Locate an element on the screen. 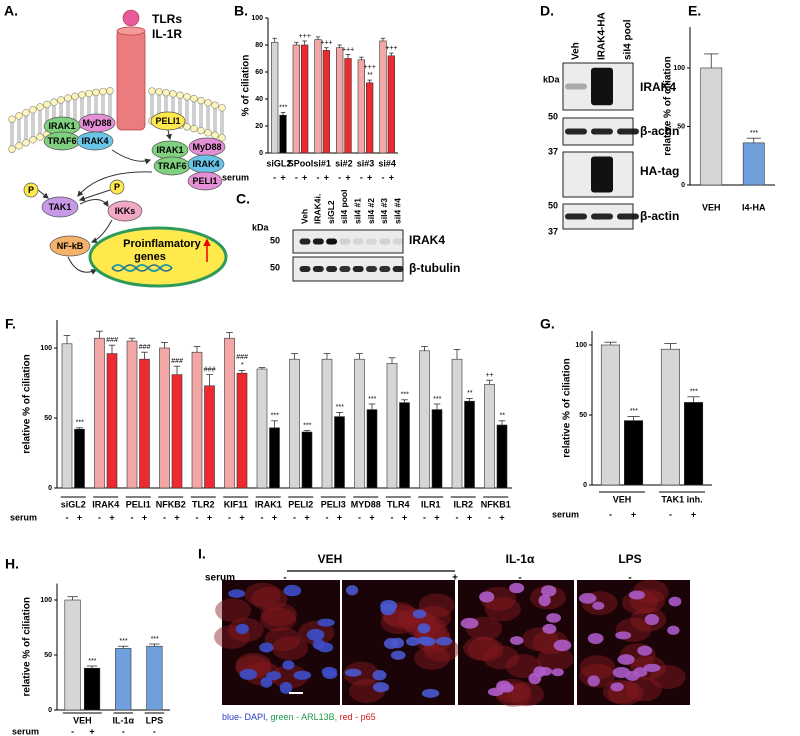 The width and height of the screenshot is (800, 736). kda-label: kDa is located at coordinates (552, 79).